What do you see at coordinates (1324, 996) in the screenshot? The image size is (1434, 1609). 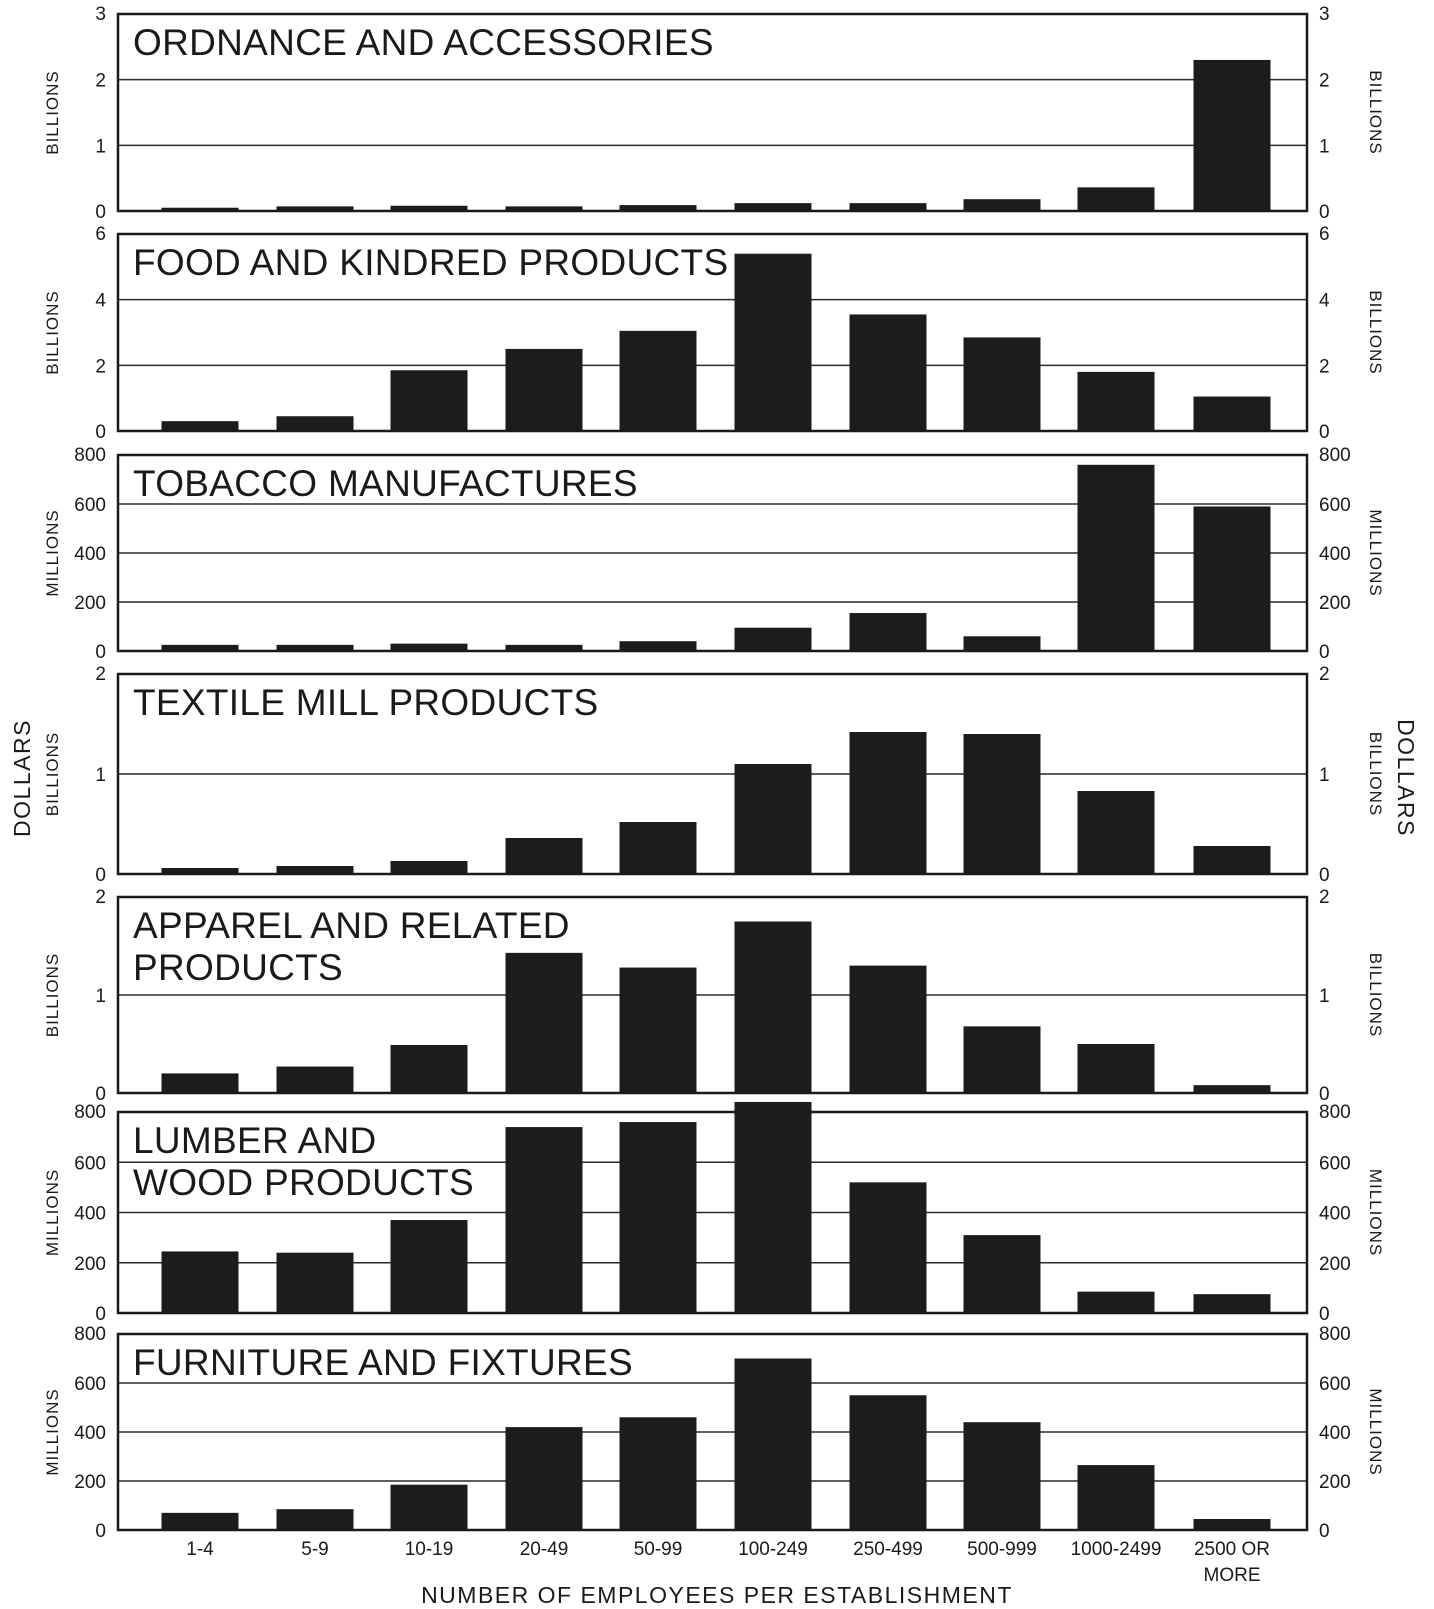 I see `y-tick-right: 1` at bounding box center [1324, 996].